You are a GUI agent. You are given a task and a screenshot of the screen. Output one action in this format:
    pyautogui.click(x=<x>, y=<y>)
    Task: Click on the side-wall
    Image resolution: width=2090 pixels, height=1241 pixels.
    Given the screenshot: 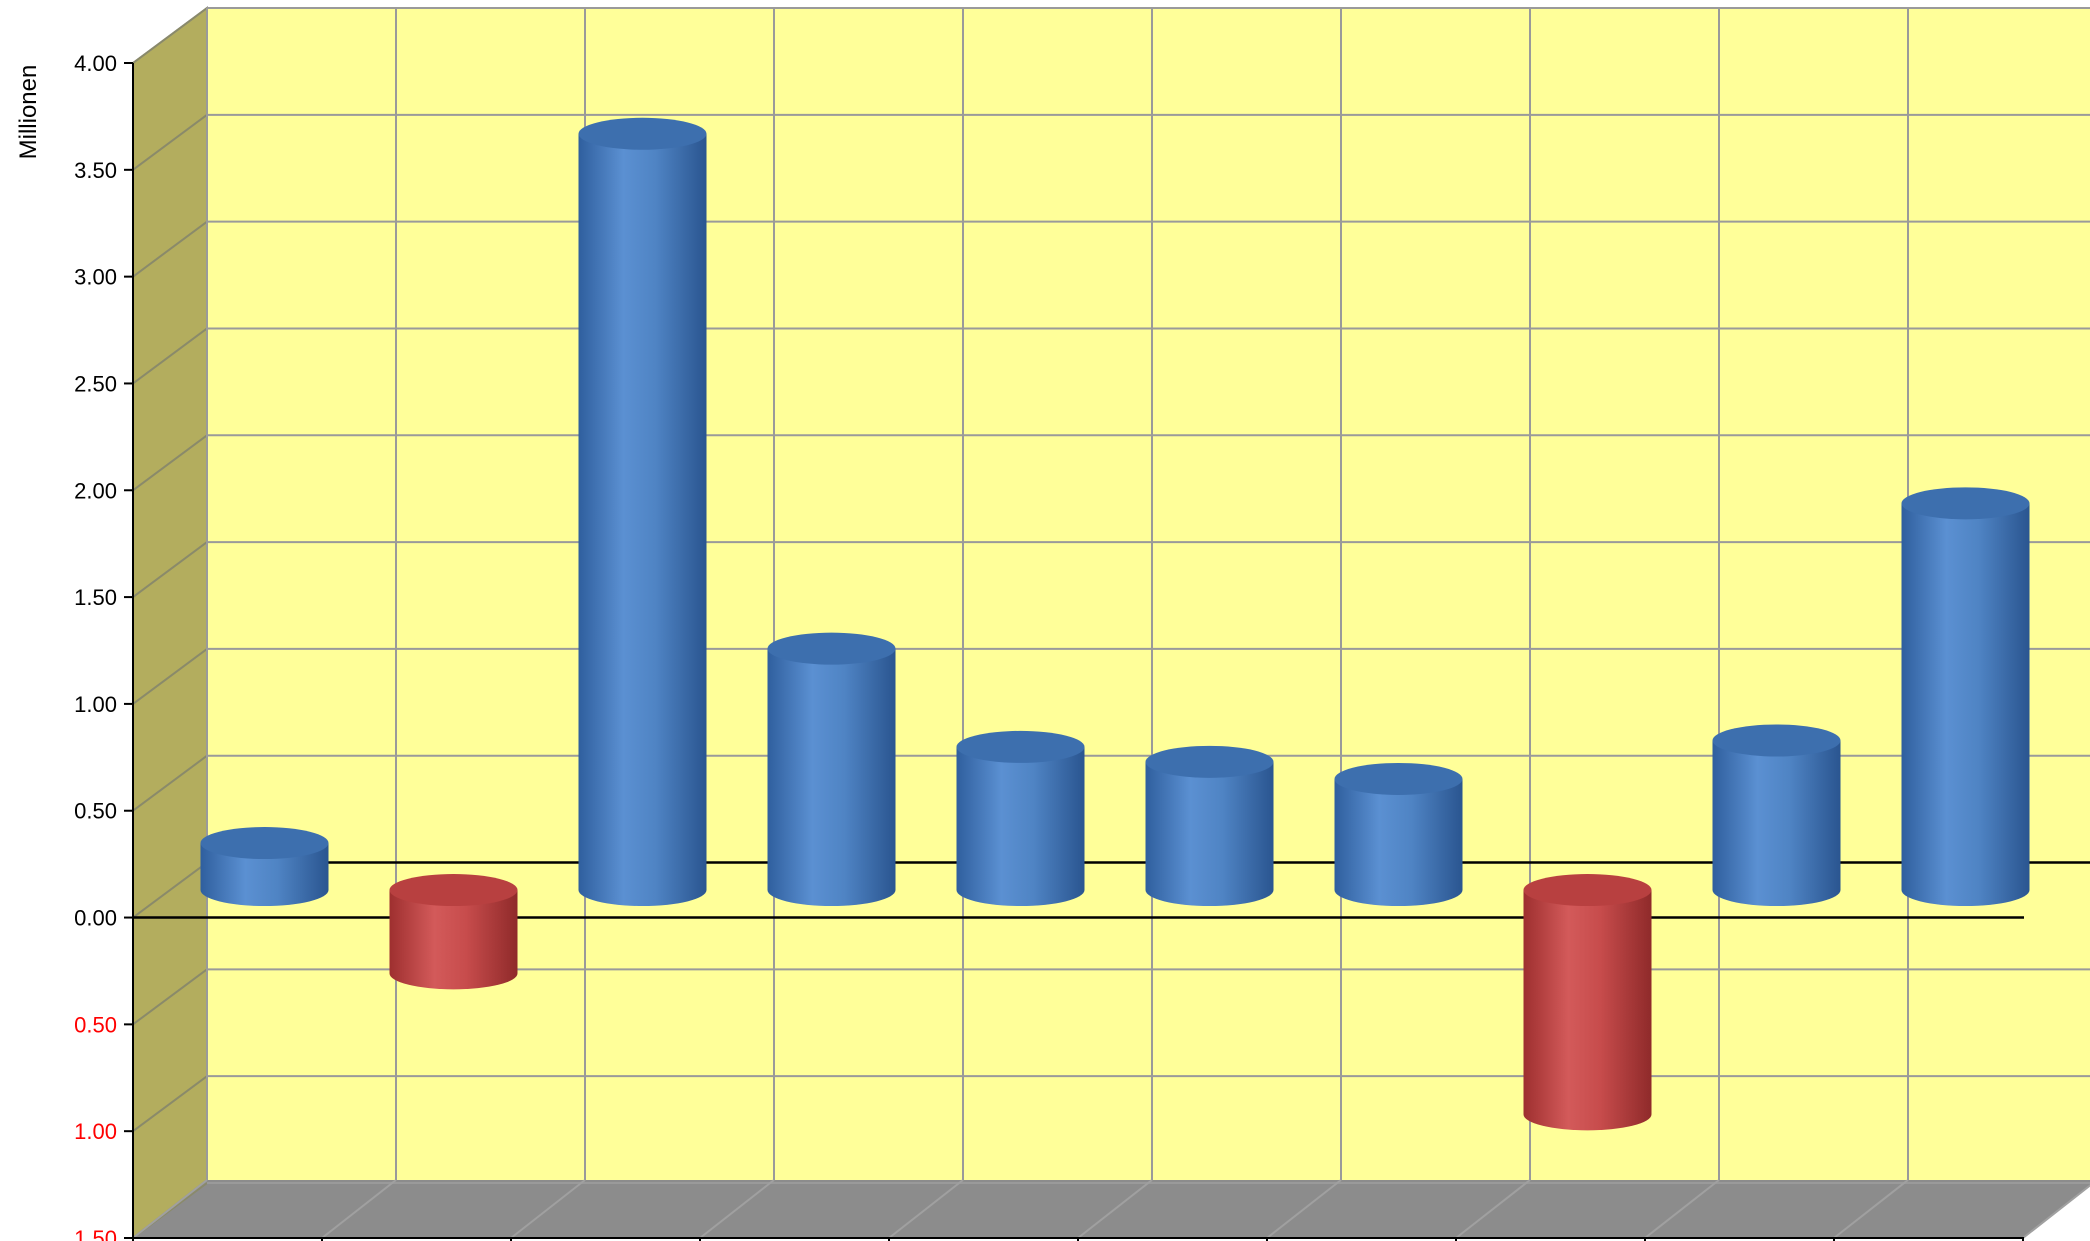 What is the action you would take?
    pyautogui.click(x=170, y=623)
    